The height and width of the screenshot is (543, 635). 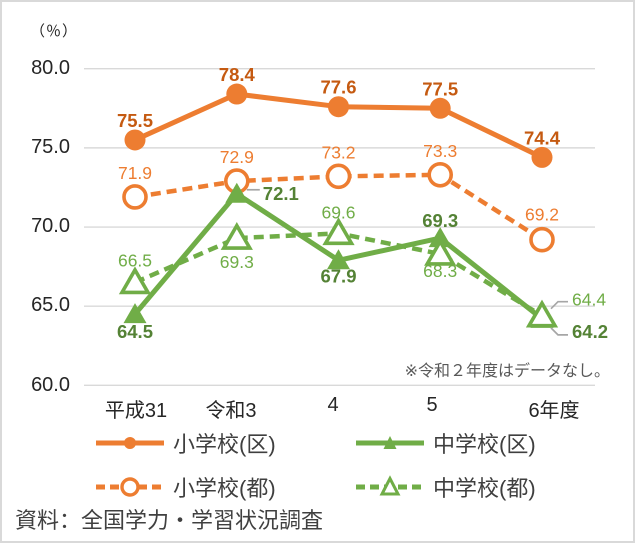 What do you see at coordinates (169, 520) in the screenshot?
I see `source-note: 資料：全国学力・学習状況調査` at bounding box center [169, 520].